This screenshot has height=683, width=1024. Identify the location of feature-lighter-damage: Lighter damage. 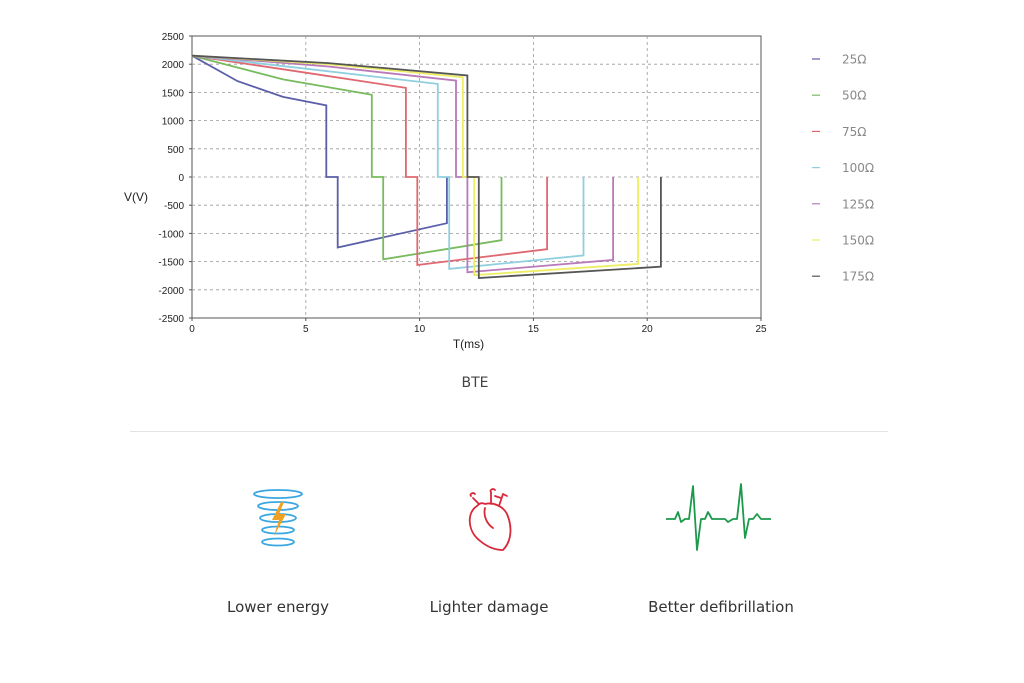
(489, 547).